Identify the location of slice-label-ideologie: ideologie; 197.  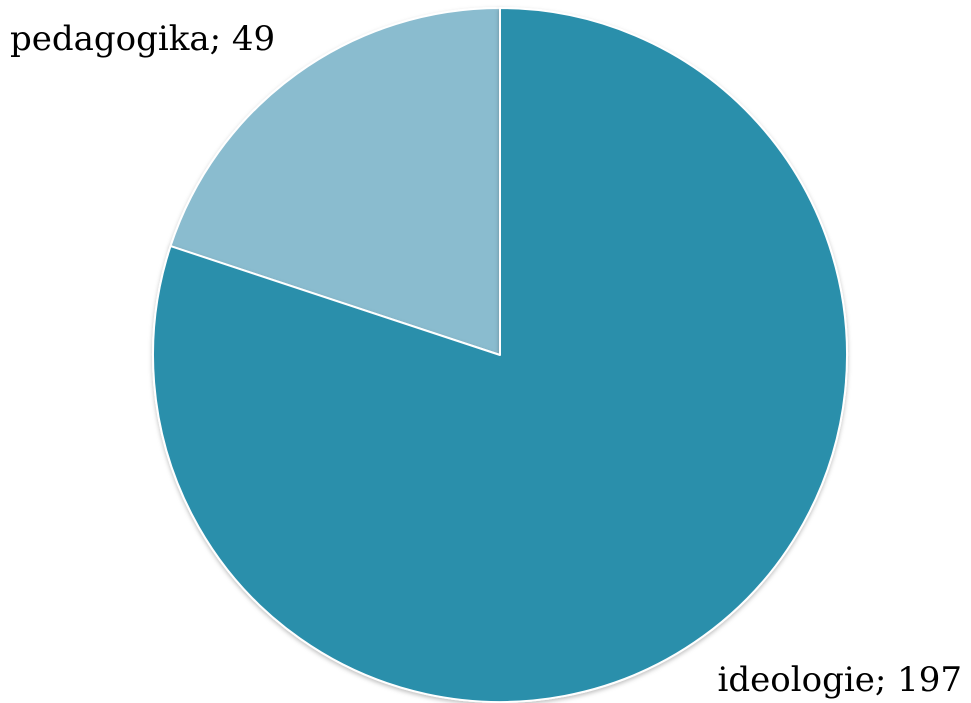
(840, 680).